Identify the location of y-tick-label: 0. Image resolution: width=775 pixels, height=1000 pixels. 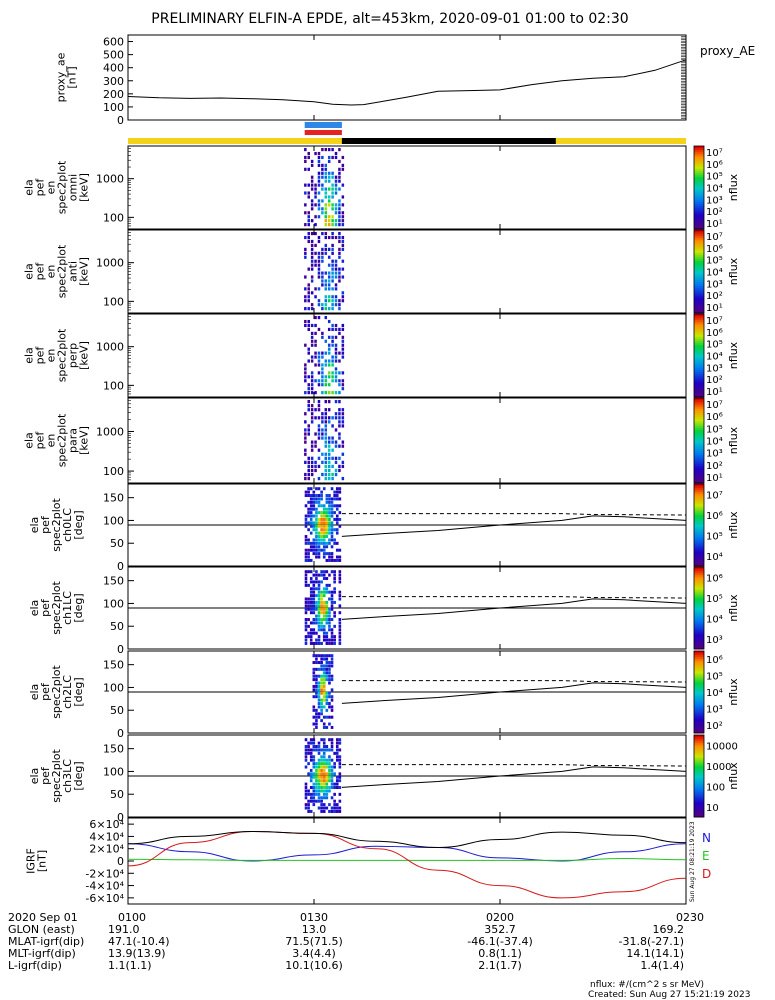
(120, 120).